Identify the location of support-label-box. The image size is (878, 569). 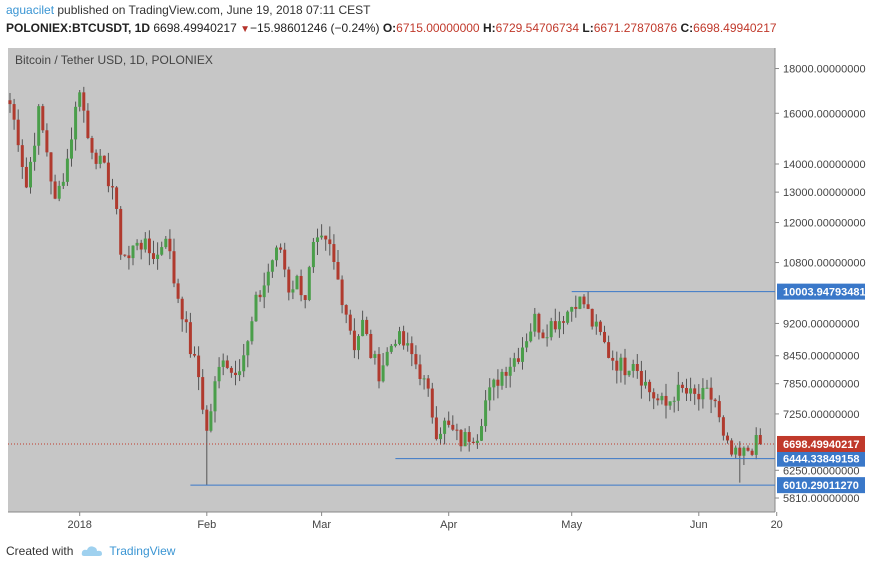
(821, 458).